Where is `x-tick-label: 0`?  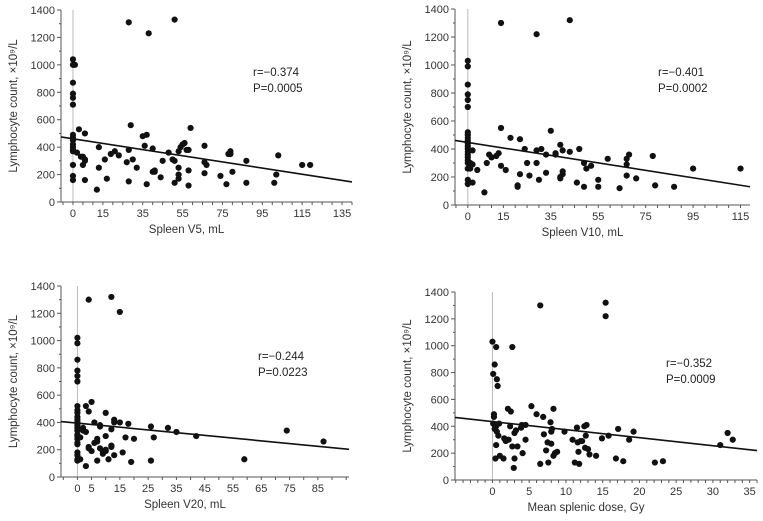
x-tick-label: 0 is located at coordinates (492, 492).